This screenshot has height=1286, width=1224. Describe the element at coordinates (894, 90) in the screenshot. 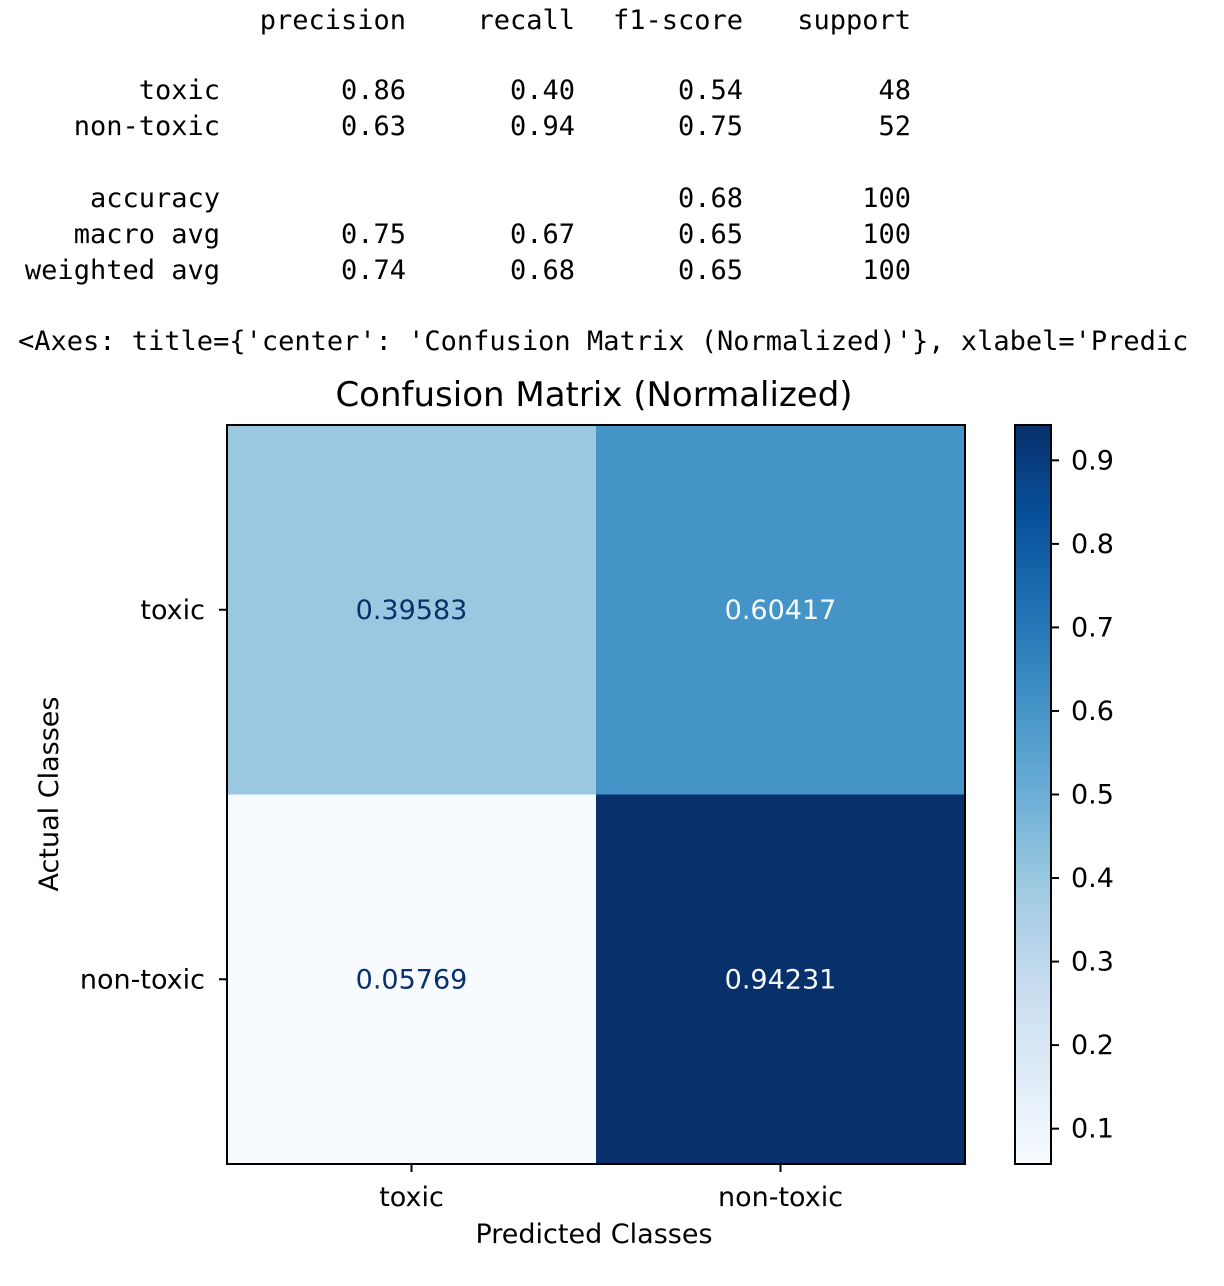

I see `row-support: 48` at that location.